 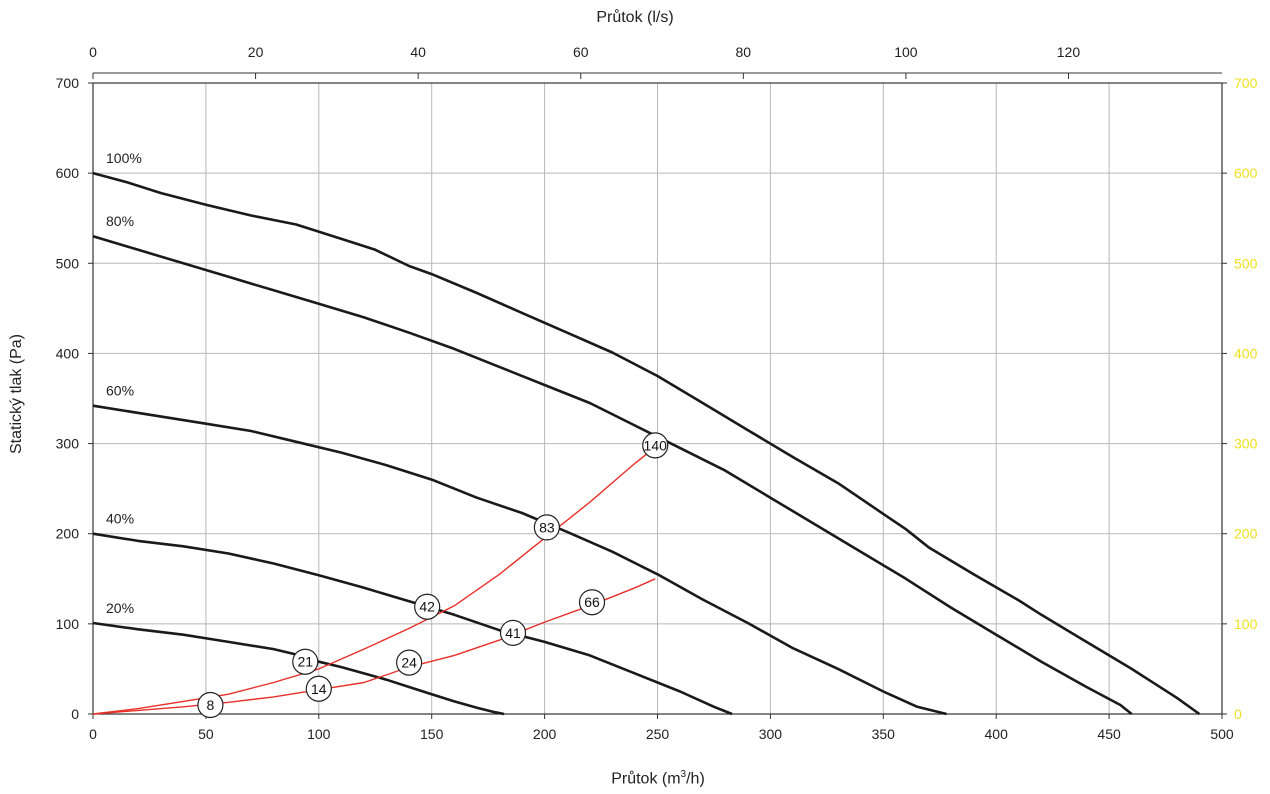 I want to click on y-right-tick-label: 0, so click(x=1238, y=714).